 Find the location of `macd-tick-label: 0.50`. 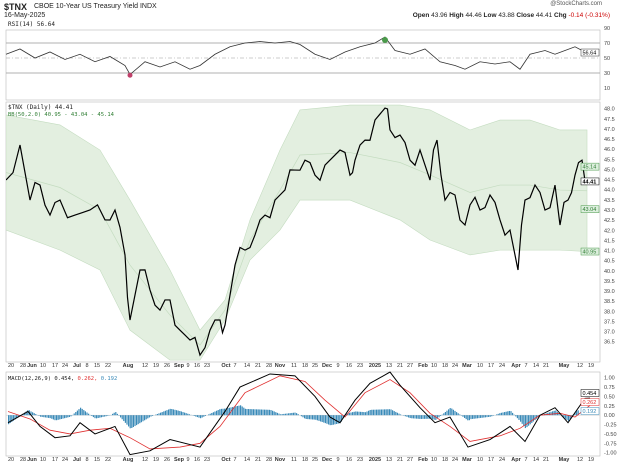

macd-tick-label: 0.50 is located at coordinates (609, 397).